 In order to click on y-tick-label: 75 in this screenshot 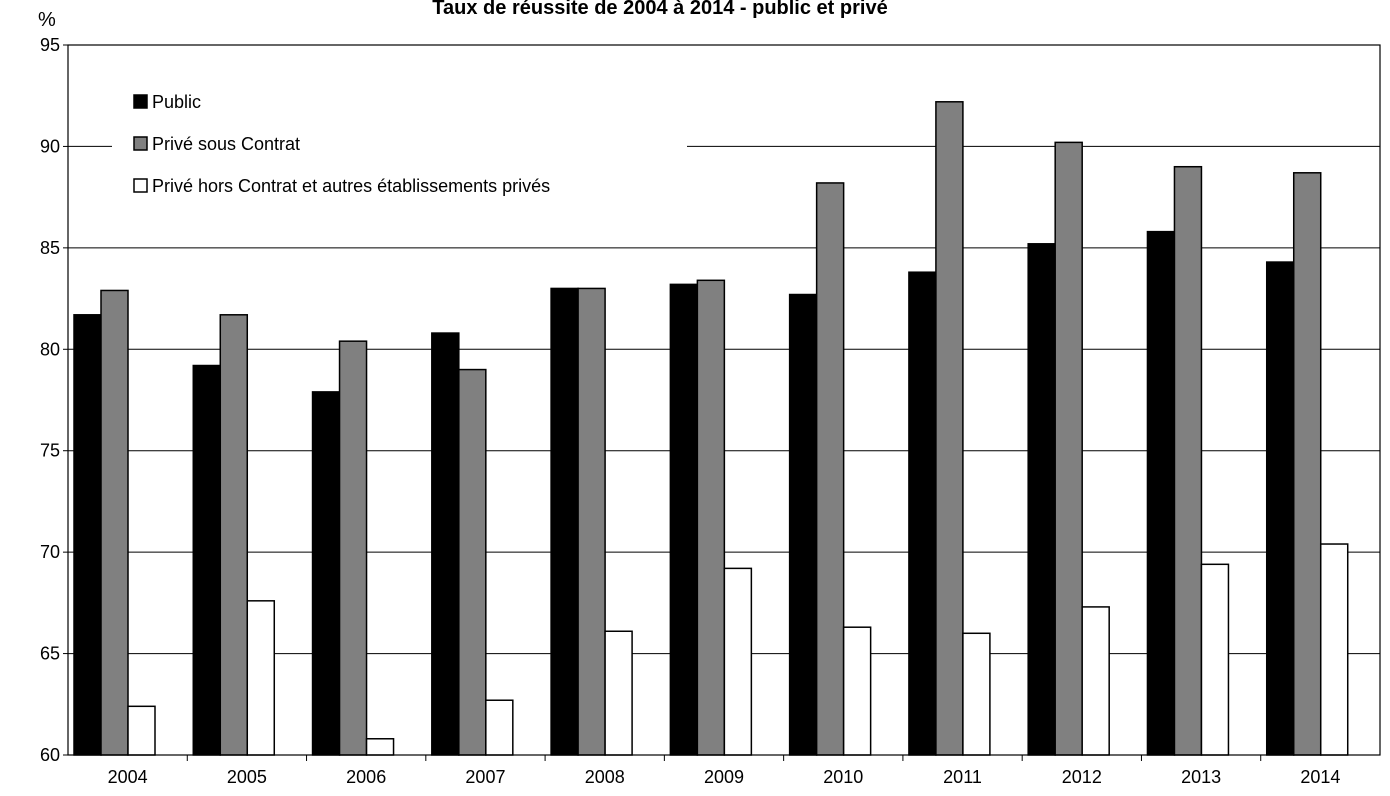, I will do `click(50, 451)`.